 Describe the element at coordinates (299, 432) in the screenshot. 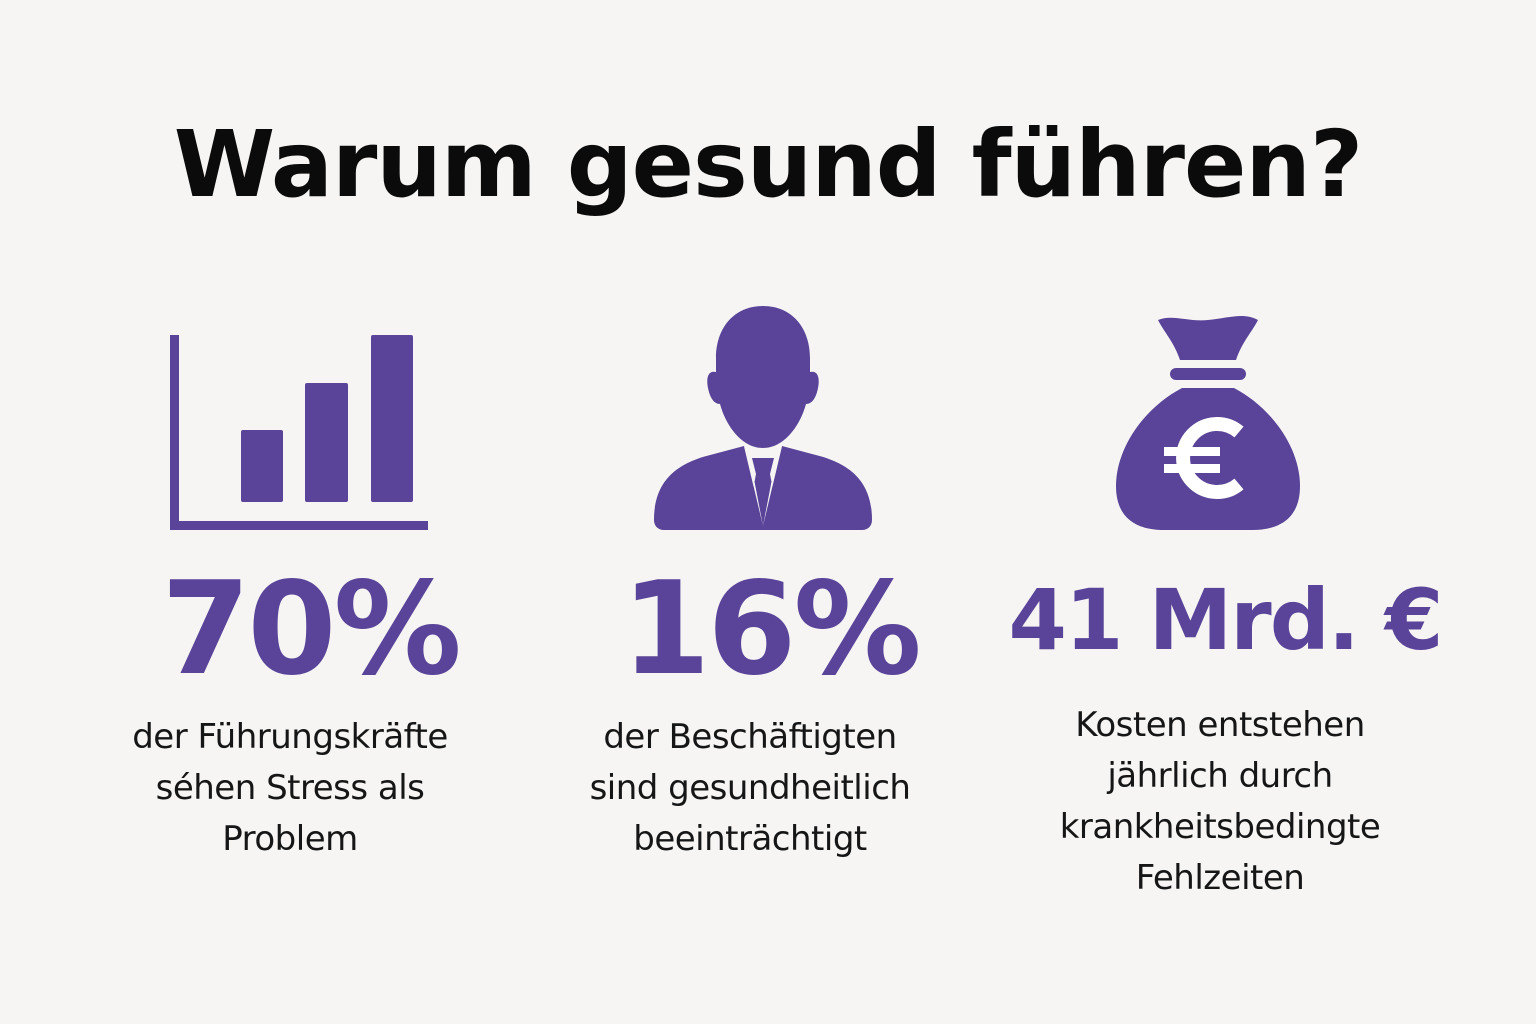

I see `bar-chart-icon` at that location.